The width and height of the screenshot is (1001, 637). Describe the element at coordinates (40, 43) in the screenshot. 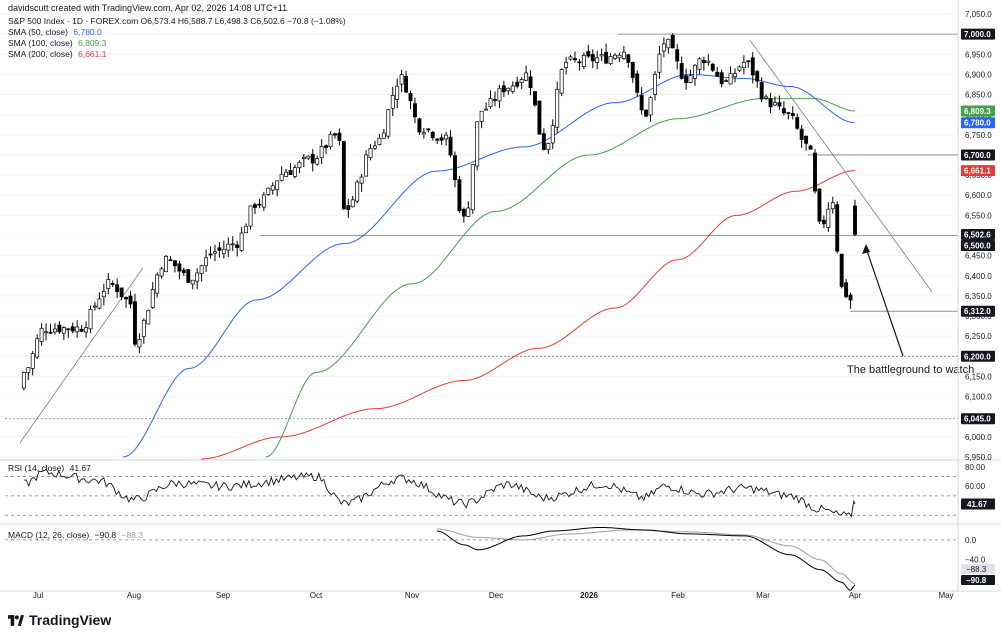

I see `sma100-label: SMA (100, close)` at that location.